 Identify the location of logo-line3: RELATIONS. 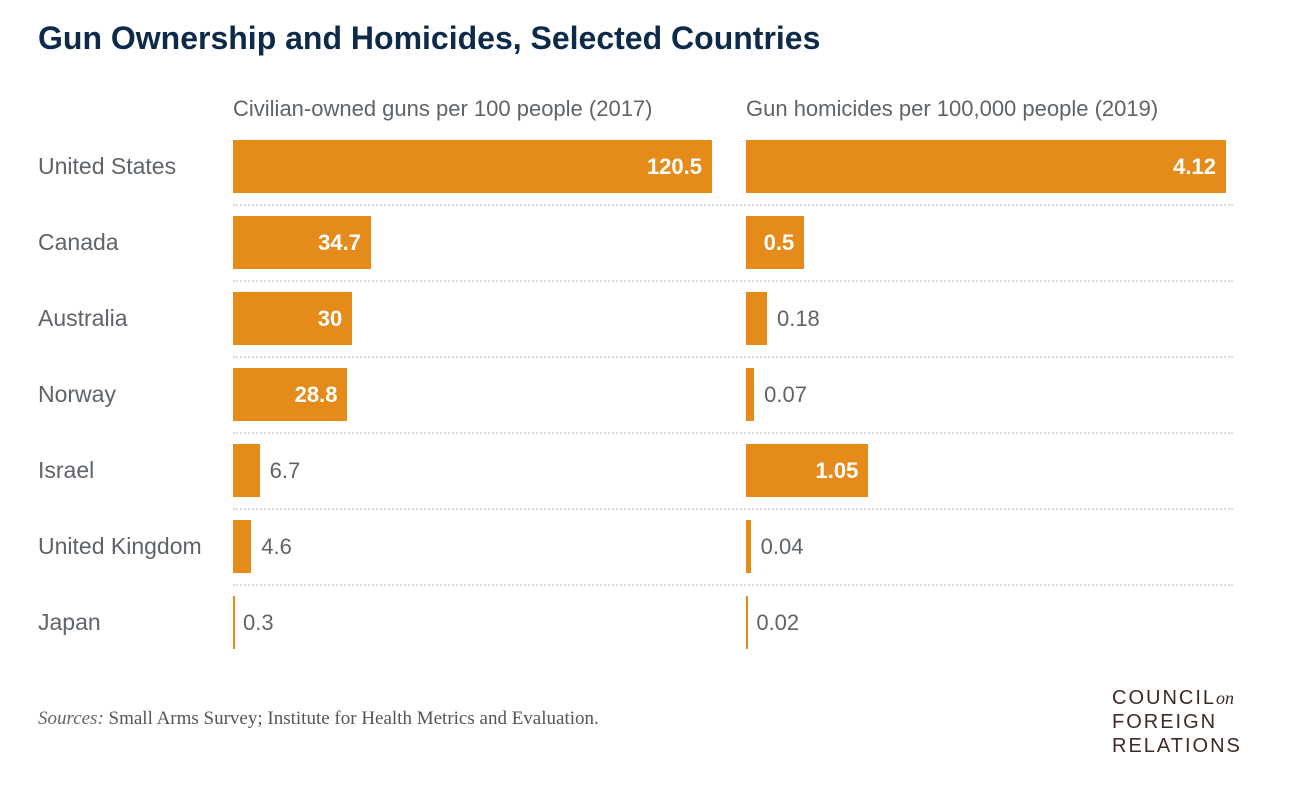
(1177, 746).